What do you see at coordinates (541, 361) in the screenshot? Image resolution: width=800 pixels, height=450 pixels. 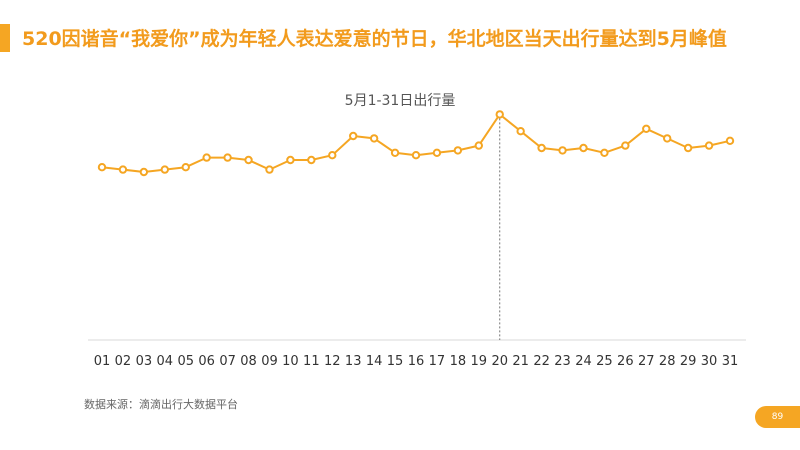 I see `x-tick-label: 22` at bounding box center [541, 361].